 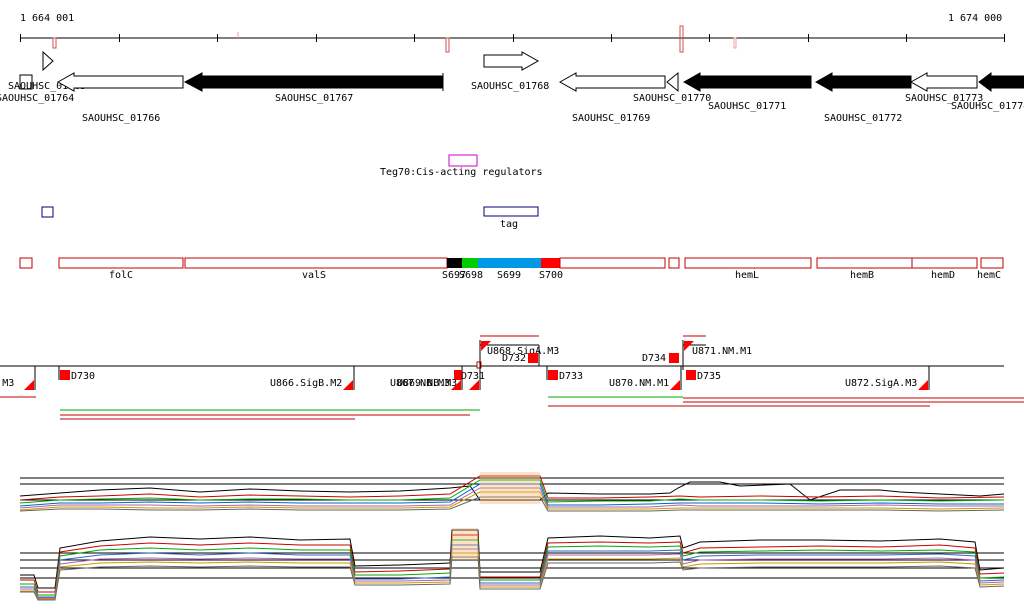 I want to click on segment-label: S698, so click(x=471, y=275).